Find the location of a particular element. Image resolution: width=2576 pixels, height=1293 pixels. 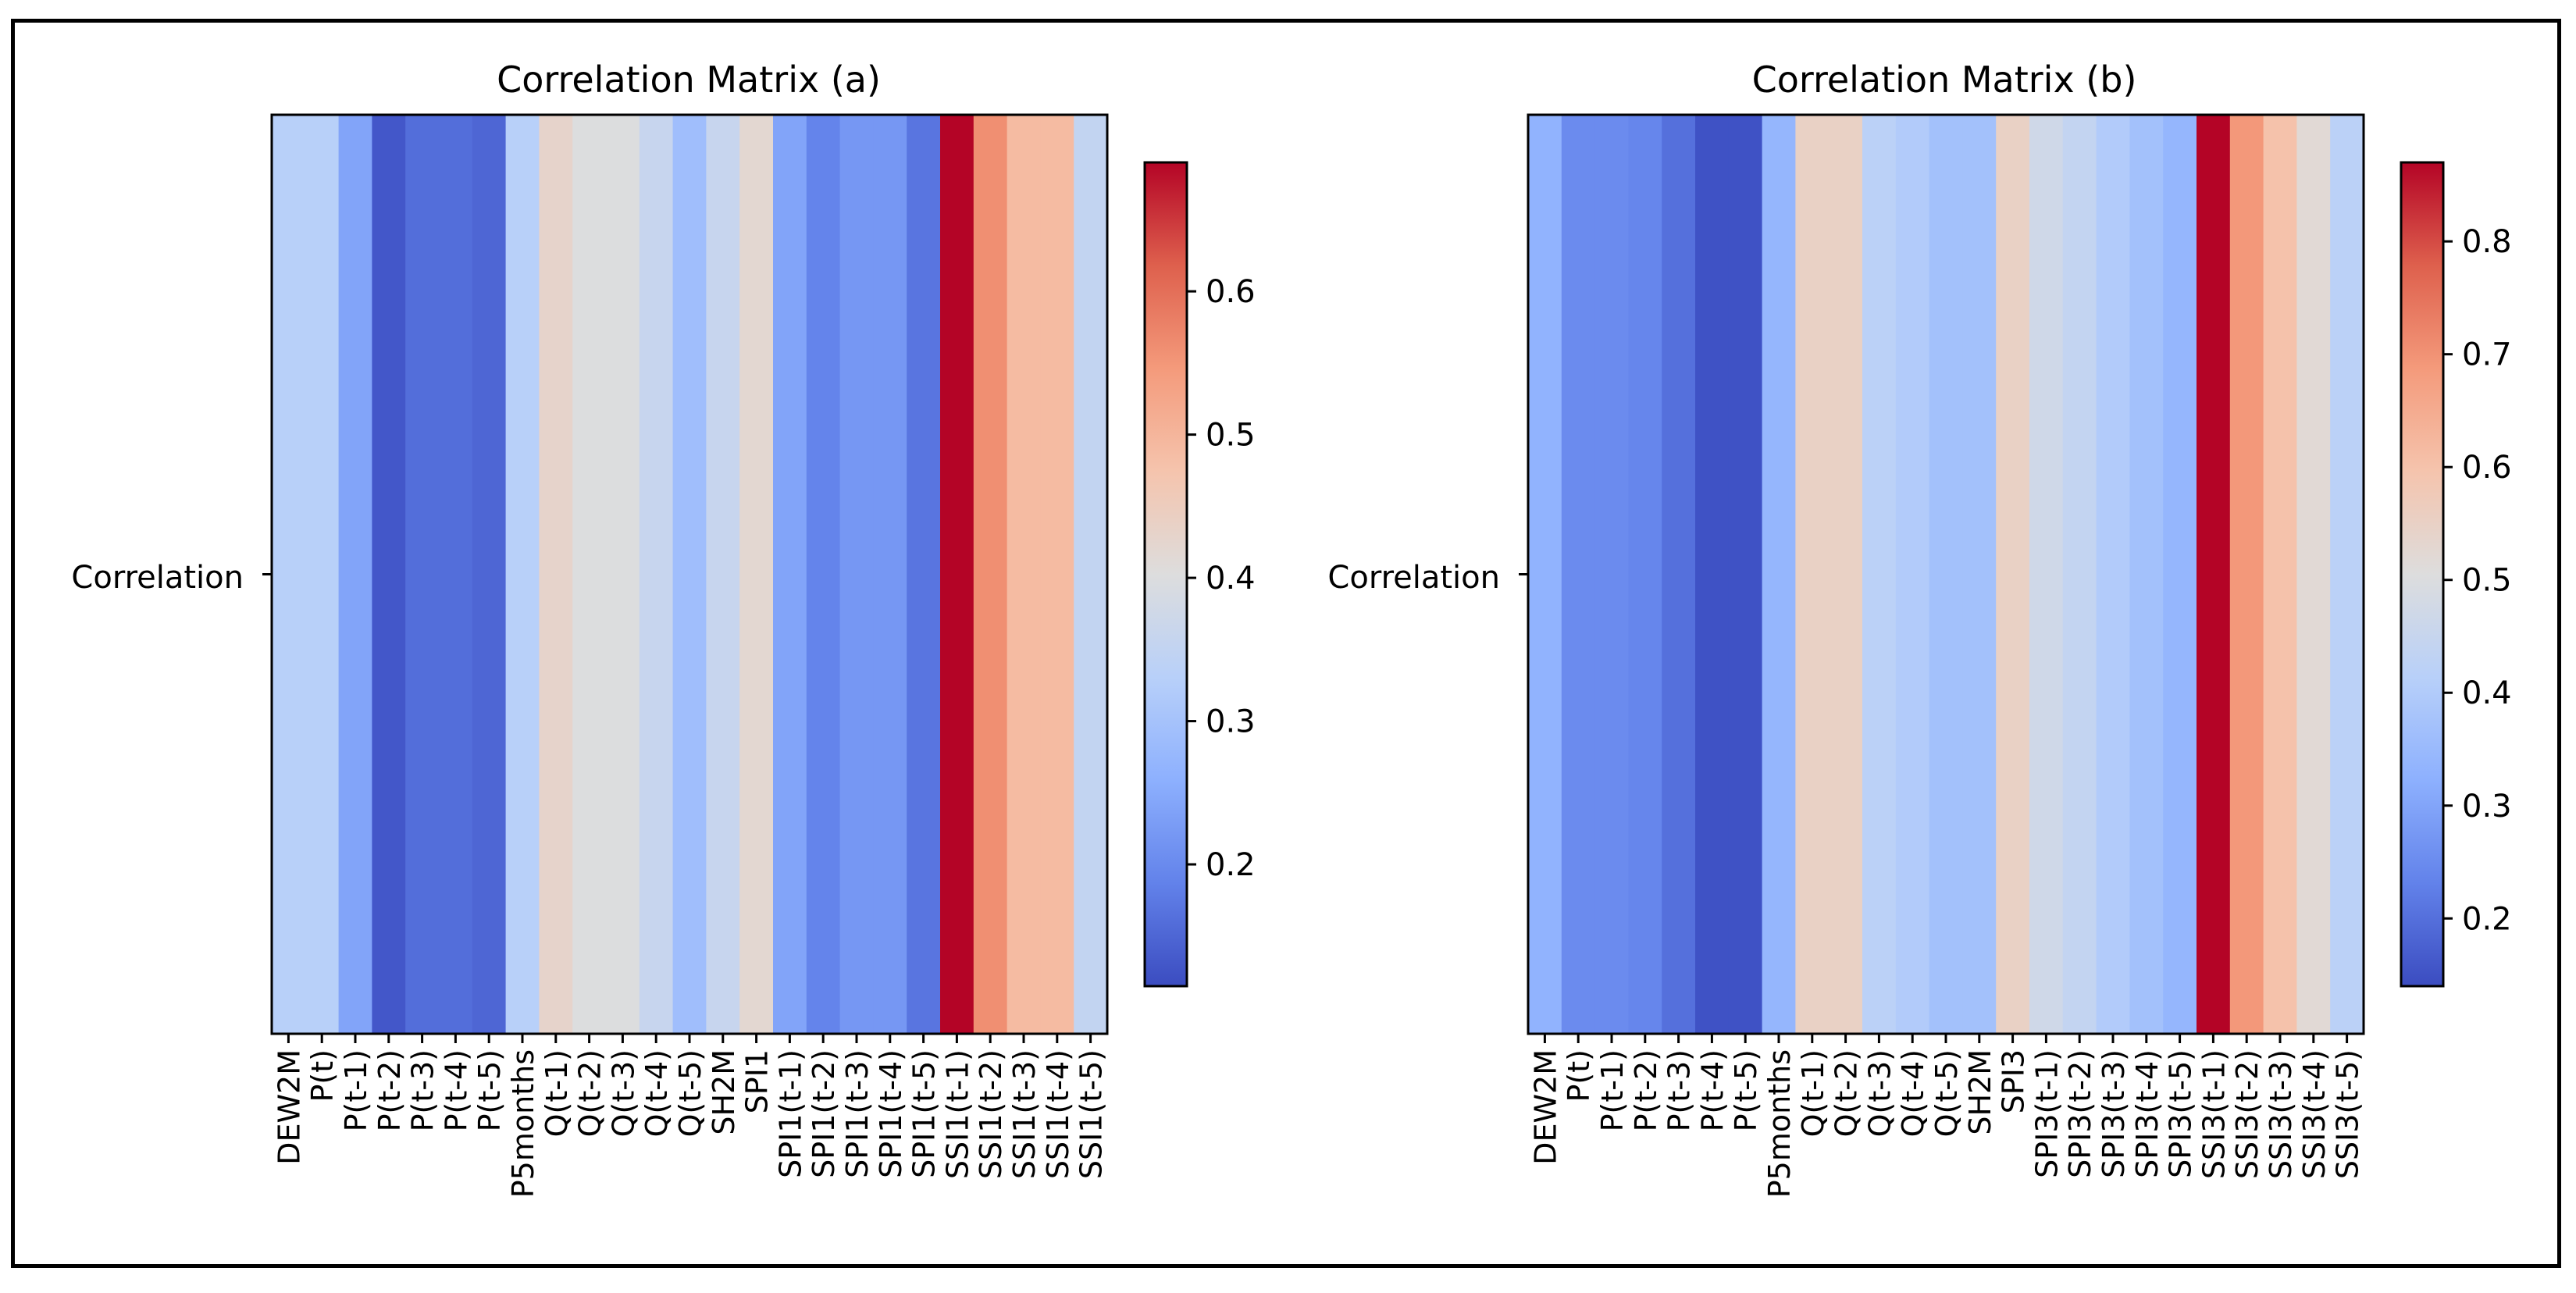

x-tick-label: SSI3(t-3) is located at coordinates (2281, 1114).